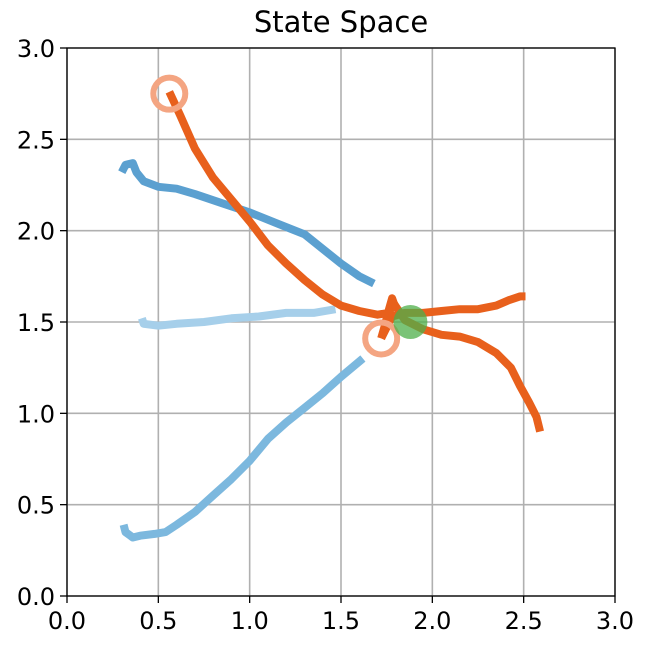  I want to click on y-tick-label: 0.0, so click(36, 597).